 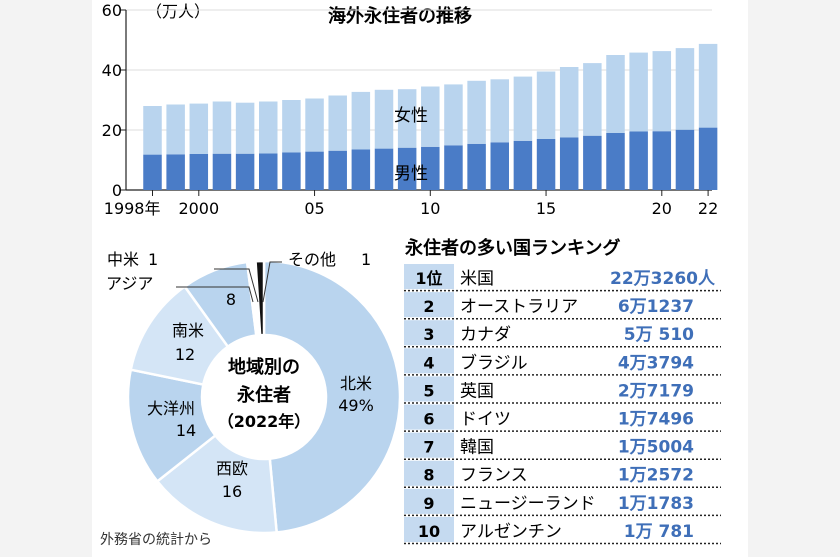 What do you see at coordinates (430, 208) in the screenshot?
I see `x-tick-label-2010: 10` at bounding box center [430, 208].